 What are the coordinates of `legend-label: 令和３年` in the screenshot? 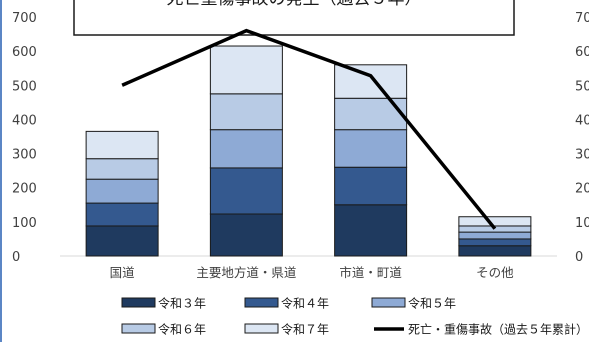 It's located at (182, 303).